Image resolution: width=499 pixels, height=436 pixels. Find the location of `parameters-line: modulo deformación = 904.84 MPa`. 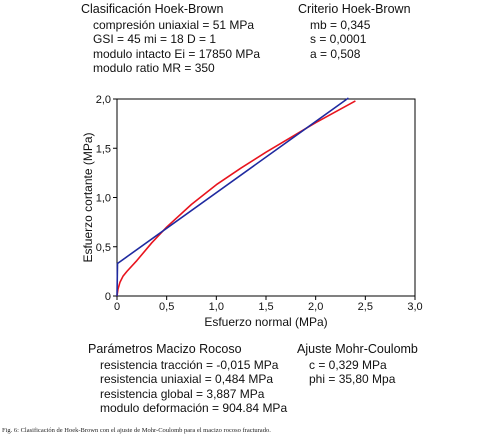

parameters-line: modulo deformación = 904.84 MPa is located at coordinates (194, 408).